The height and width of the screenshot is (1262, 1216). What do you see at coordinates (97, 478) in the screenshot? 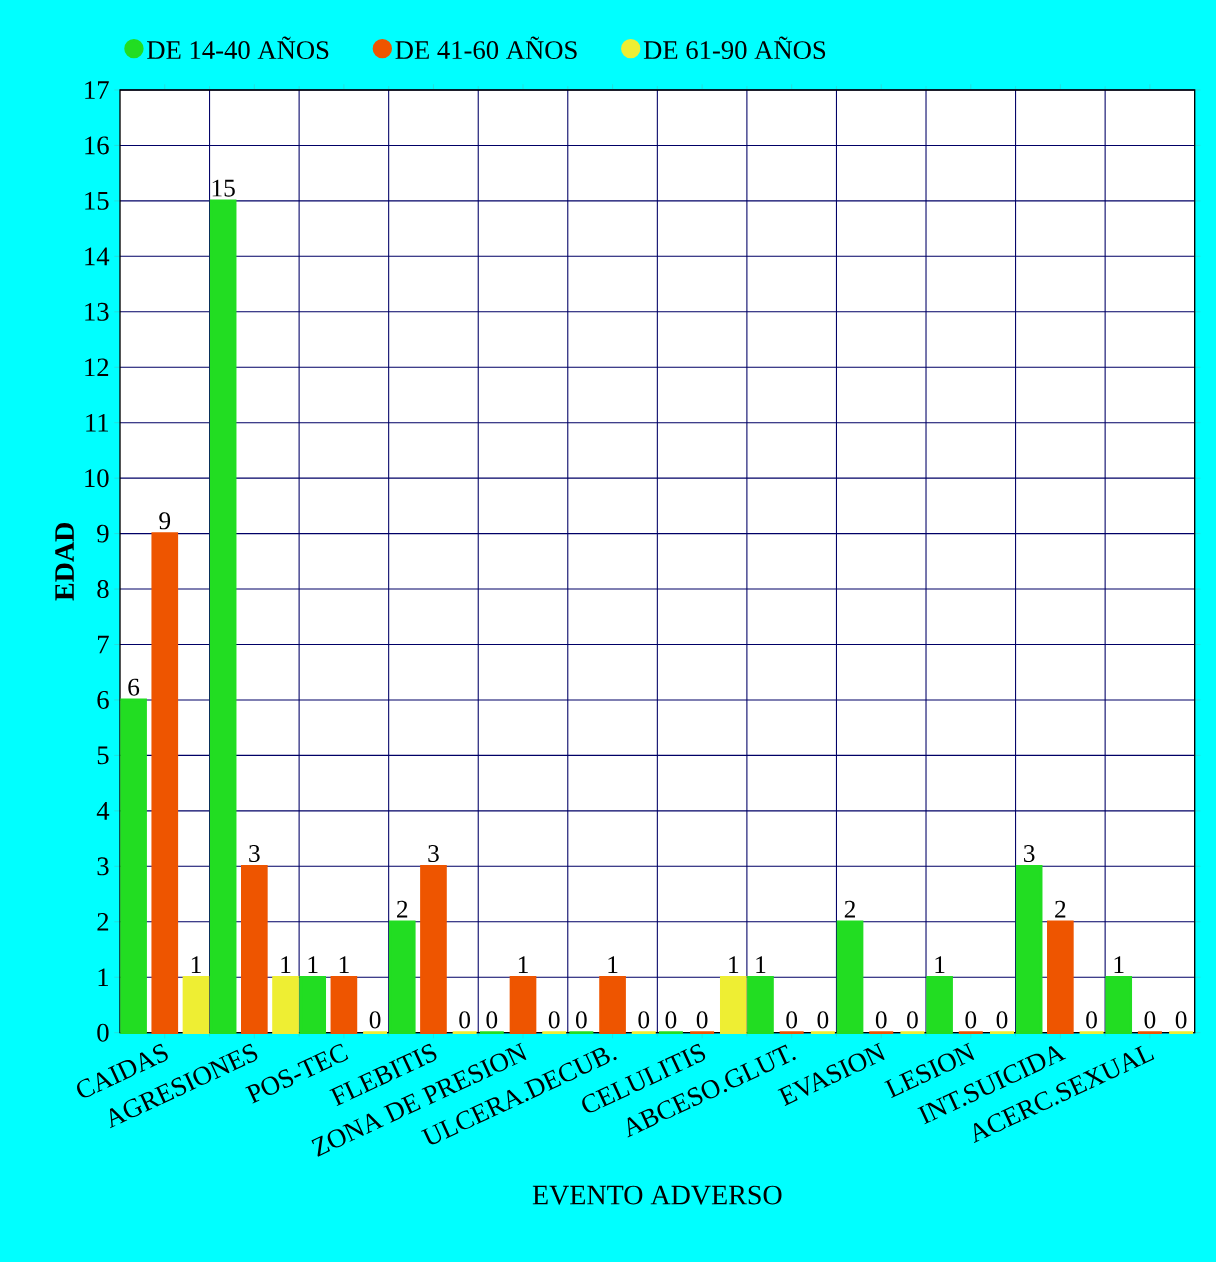
I see `y-tick-label: 10` at bounding box center [97, 478].